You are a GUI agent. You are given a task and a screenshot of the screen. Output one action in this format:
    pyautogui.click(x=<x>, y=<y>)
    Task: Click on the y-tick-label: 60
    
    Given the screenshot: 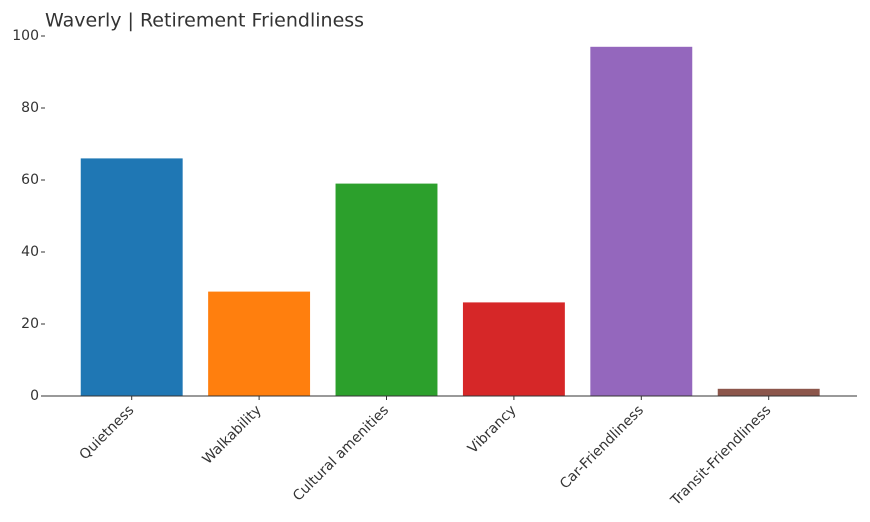 What is the action you would take?
    pyautogui.click(x=30, y=180)
    